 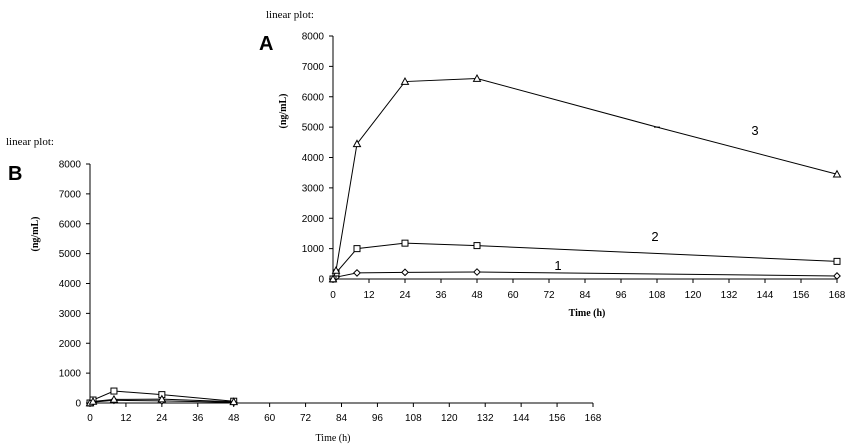 What do you see at coordinates (290, 15) in the screenshot?
I see `chart-a-caption: linear plot:` at bounding box center [290, 15].